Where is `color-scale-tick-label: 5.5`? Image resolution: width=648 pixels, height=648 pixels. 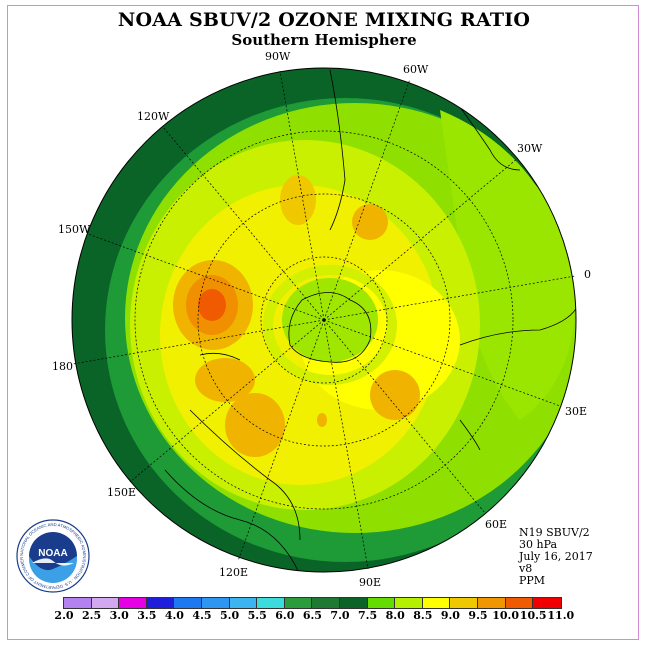
color-scale-tick-label: 5.5 is located at coordinates (257, 615).